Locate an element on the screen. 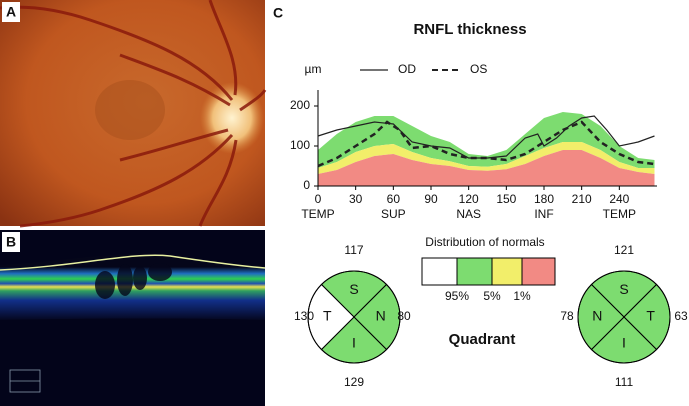 This screenshot has height=406, width=689. x-tick-label: 180 is located at coordinates (544, 199).